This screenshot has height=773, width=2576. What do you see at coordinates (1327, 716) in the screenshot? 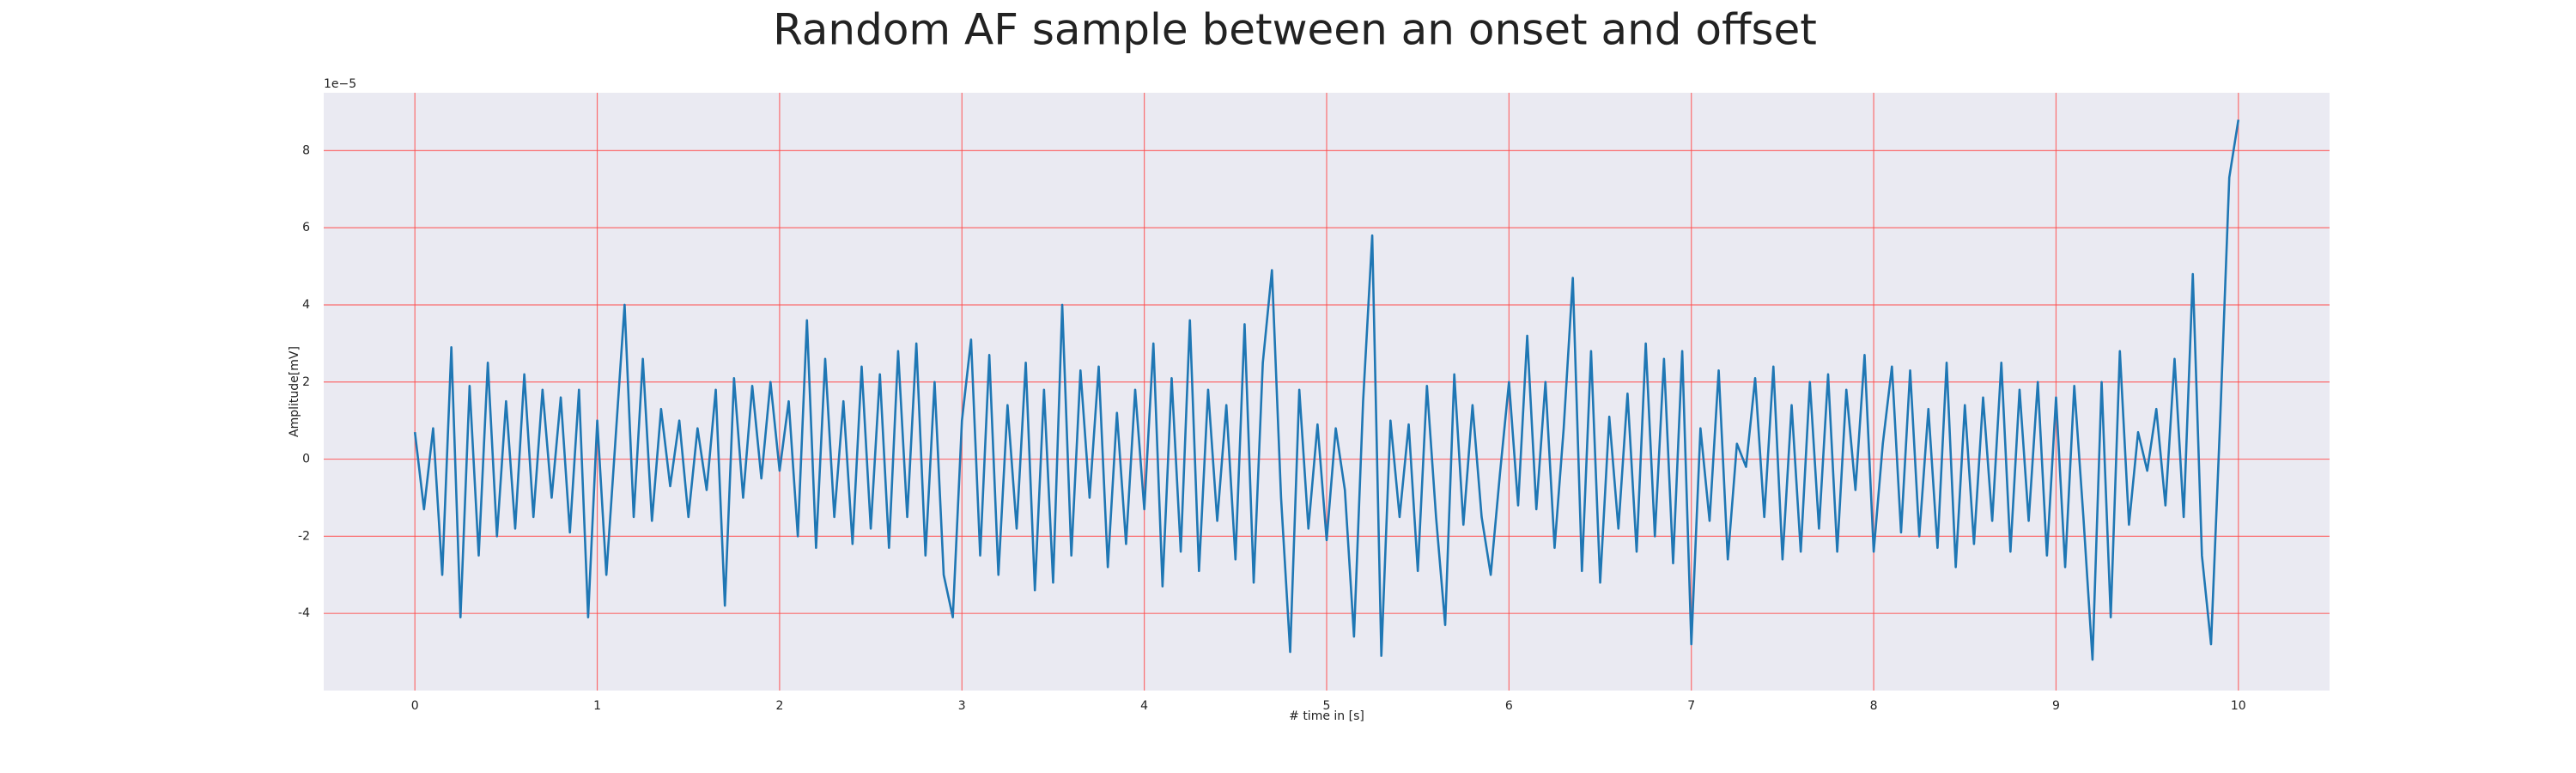
I see `x-axis-label: # time in [s]` at bounding box center [1327, 716].